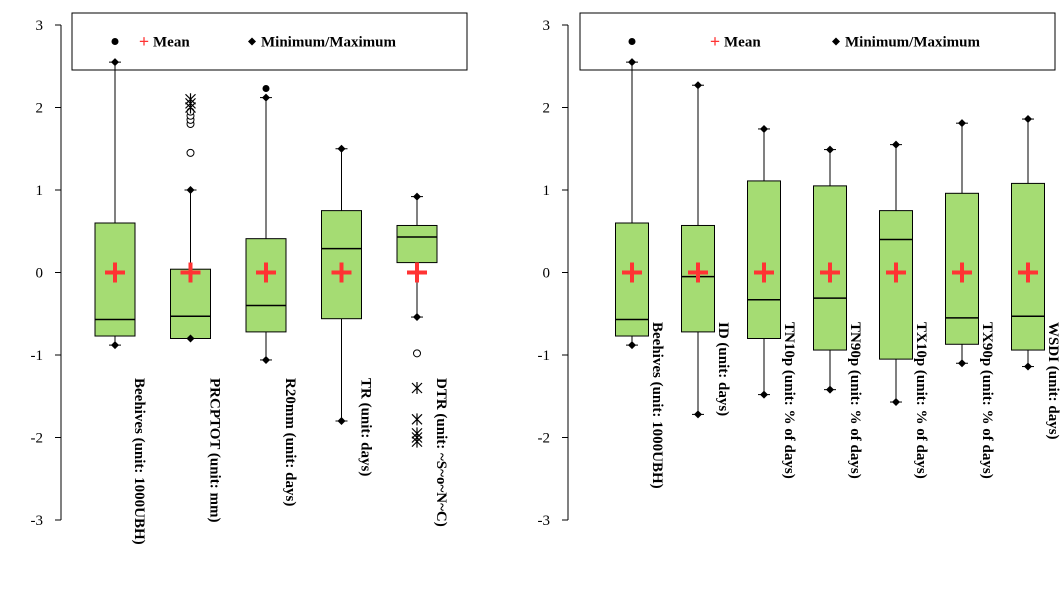  I want to click on box-group: TX10p (unit: % of days), so click(904, 309).